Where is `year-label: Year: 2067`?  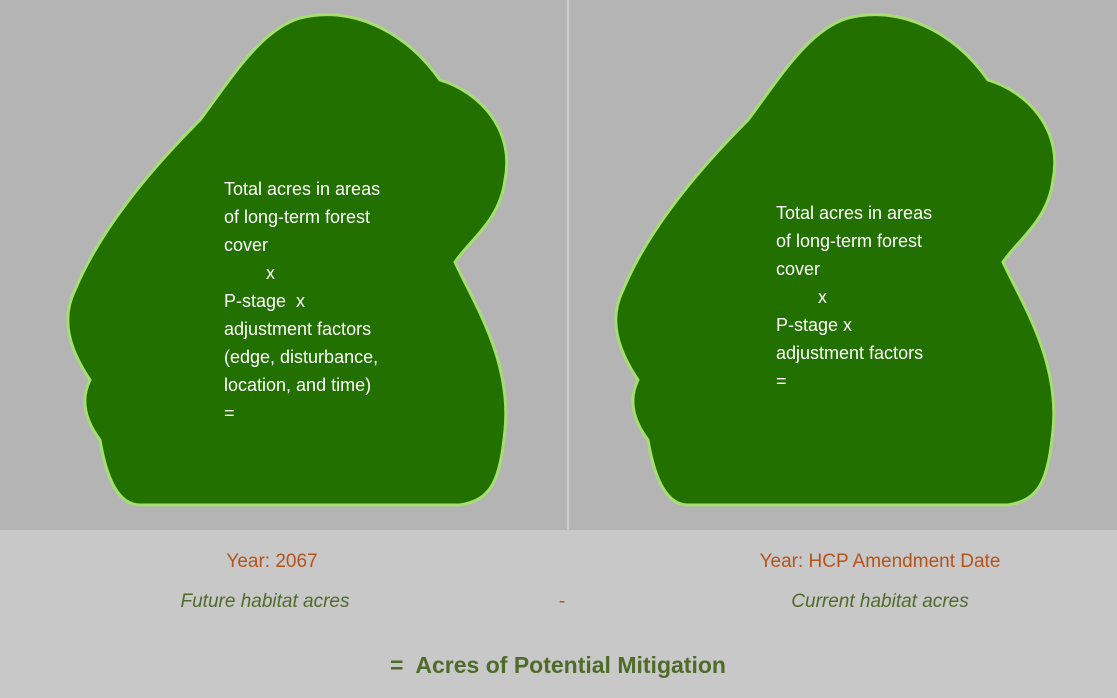
year-label: Year: 2067 is located at coordinates (271, 561).